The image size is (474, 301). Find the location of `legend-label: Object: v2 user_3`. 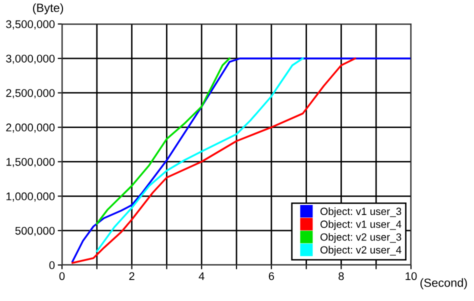

legend-label: Object: v2 user_3 is located at coordinates (361, 238).